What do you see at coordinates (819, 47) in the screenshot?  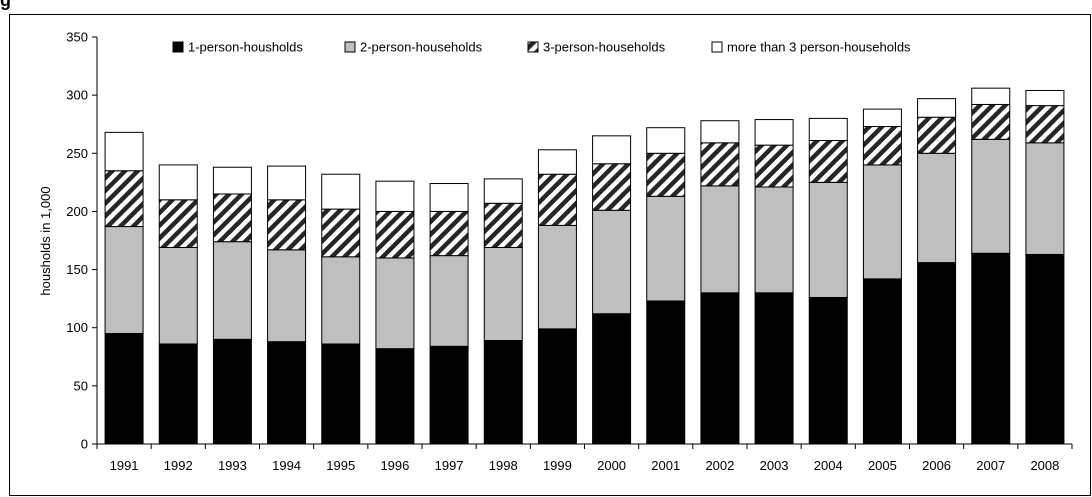 I see `legend-label-4: more than 3 person-households` at bounding box center [819, 47].